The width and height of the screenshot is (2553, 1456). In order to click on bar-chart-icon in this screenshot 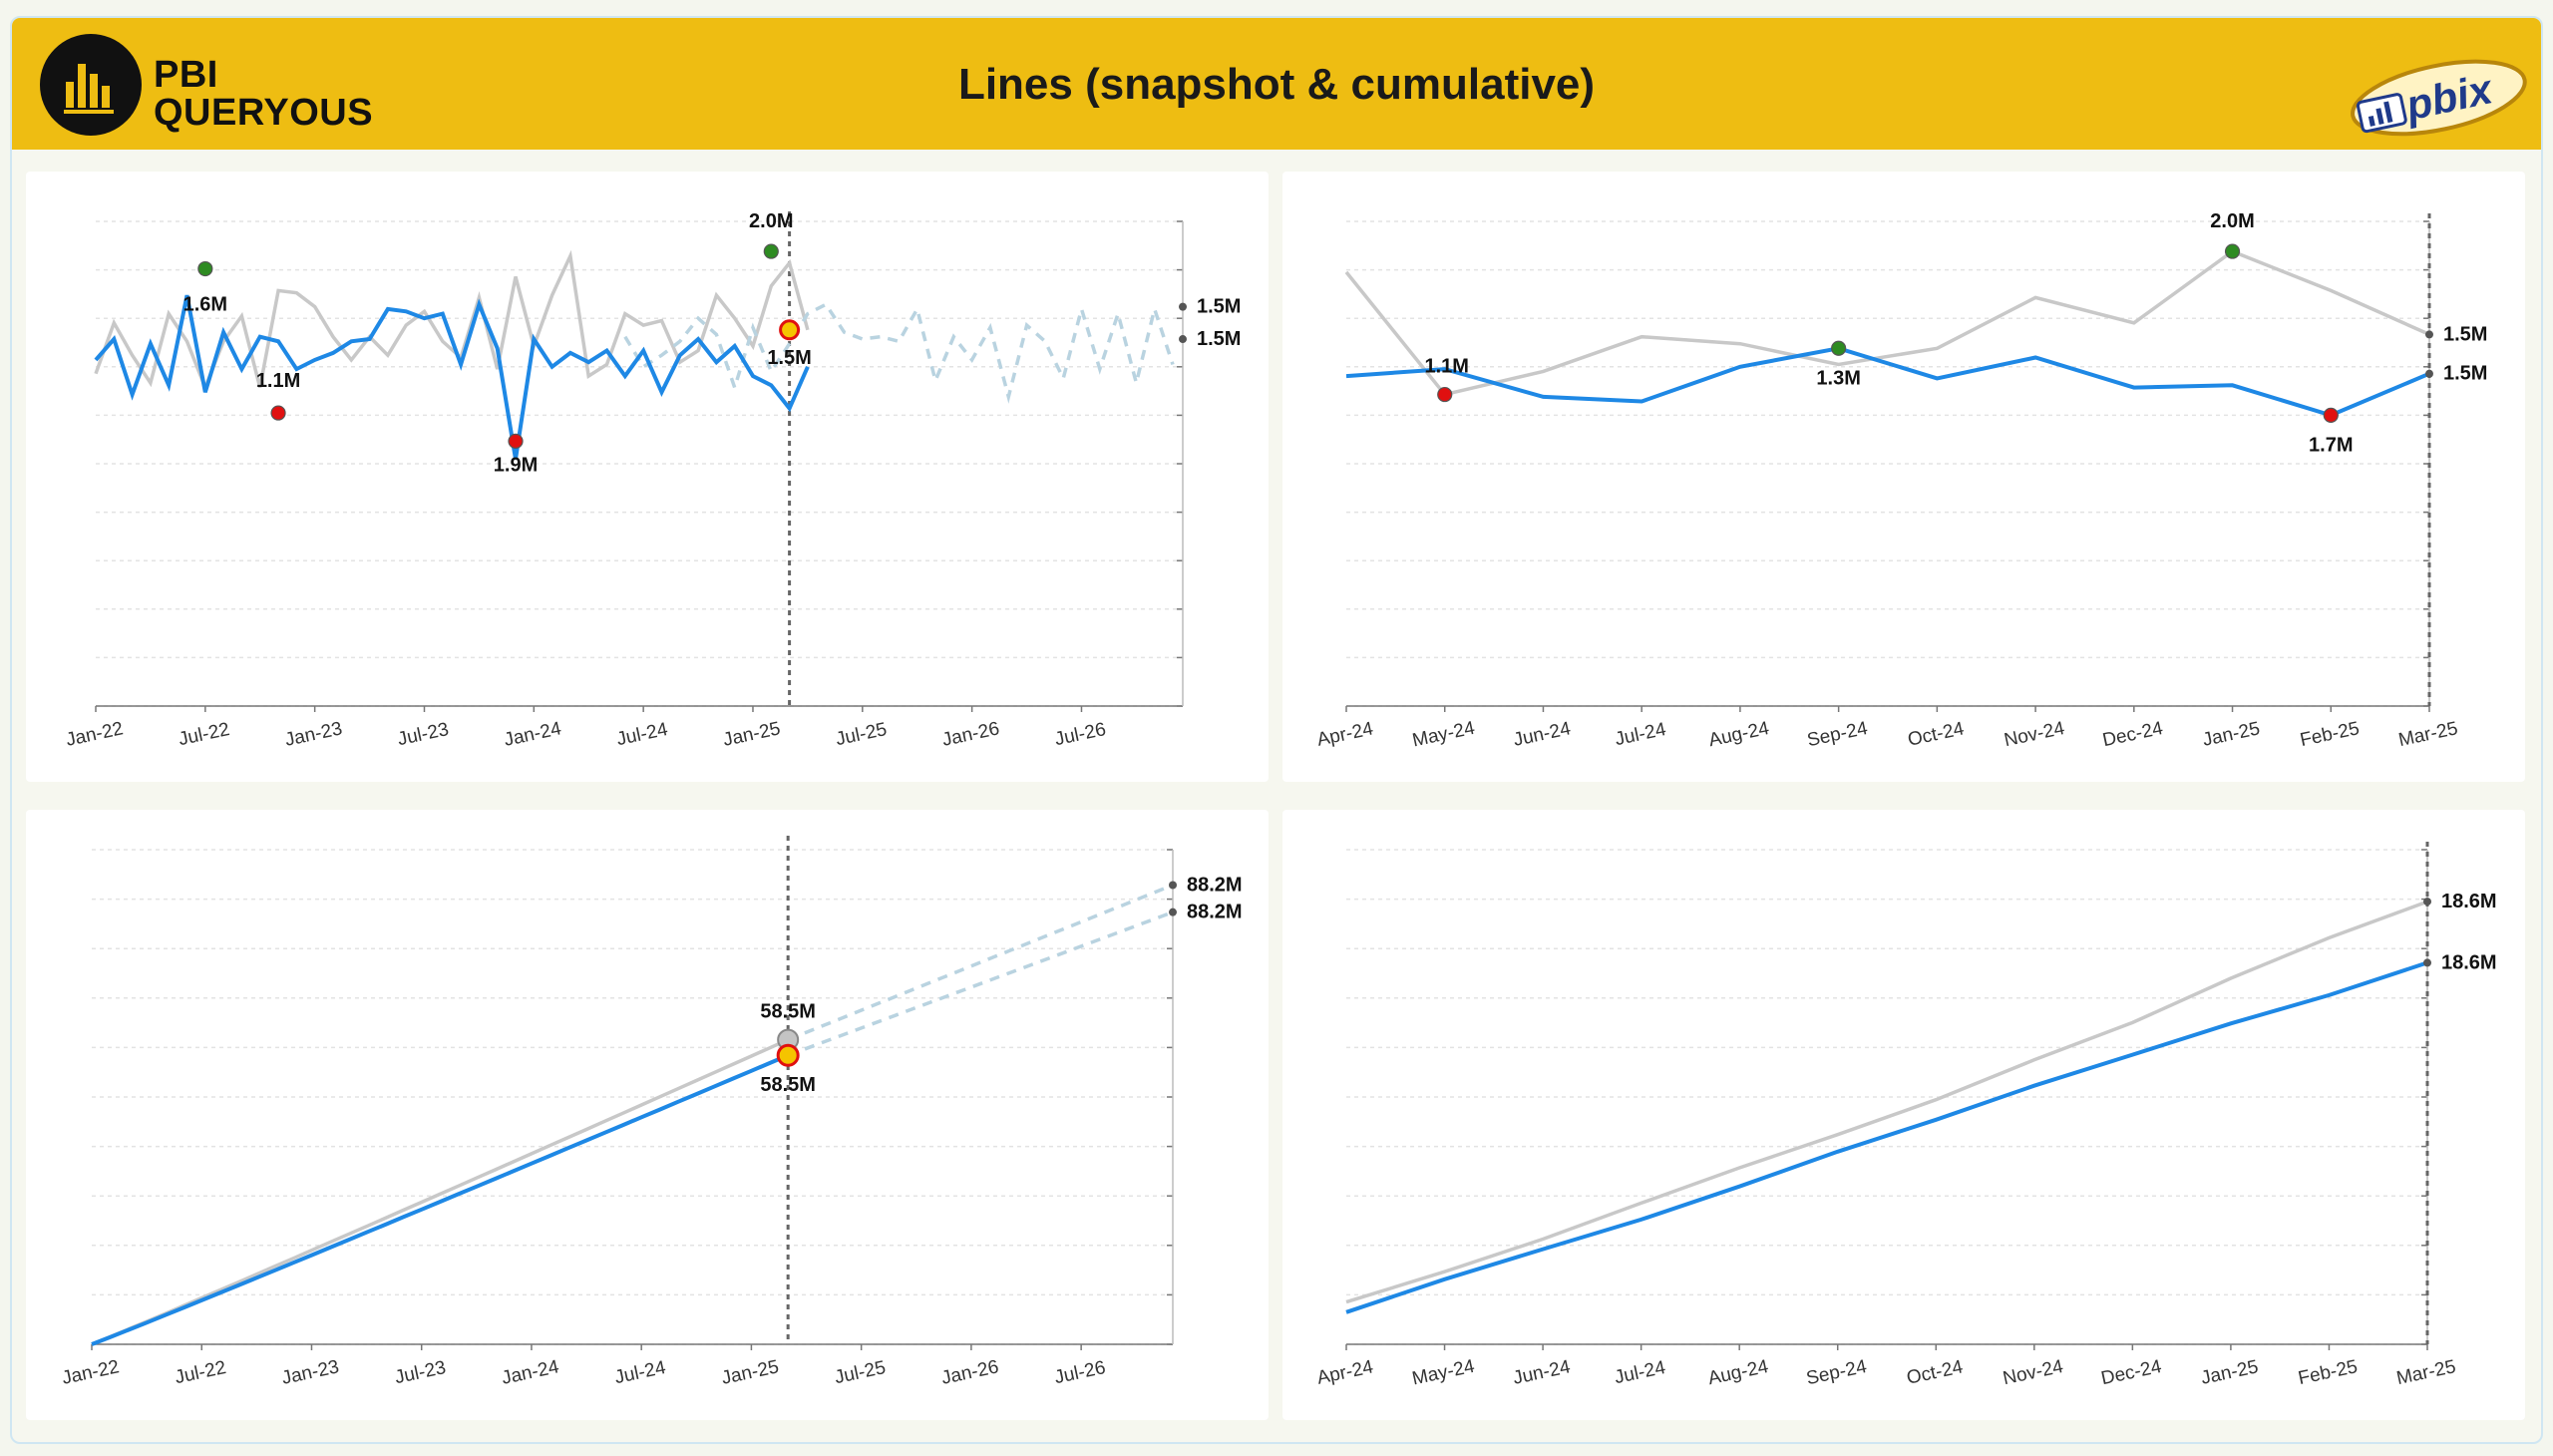, I will do `click(89, 89)`.